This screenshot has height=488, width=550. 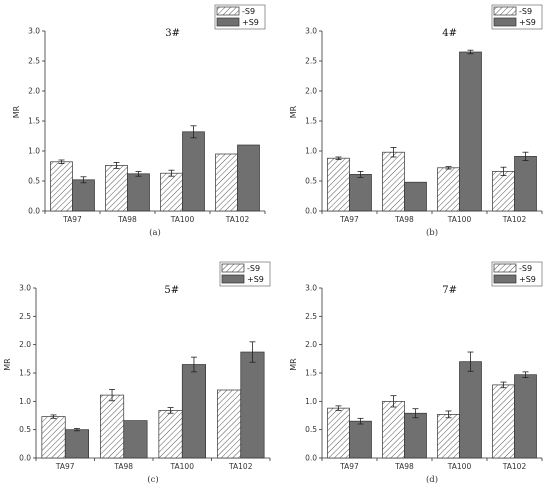 What do you see at coordinates (449, 33) in the screenshot?
I see `chart-title: 4#` at bounding box center [449, 33].